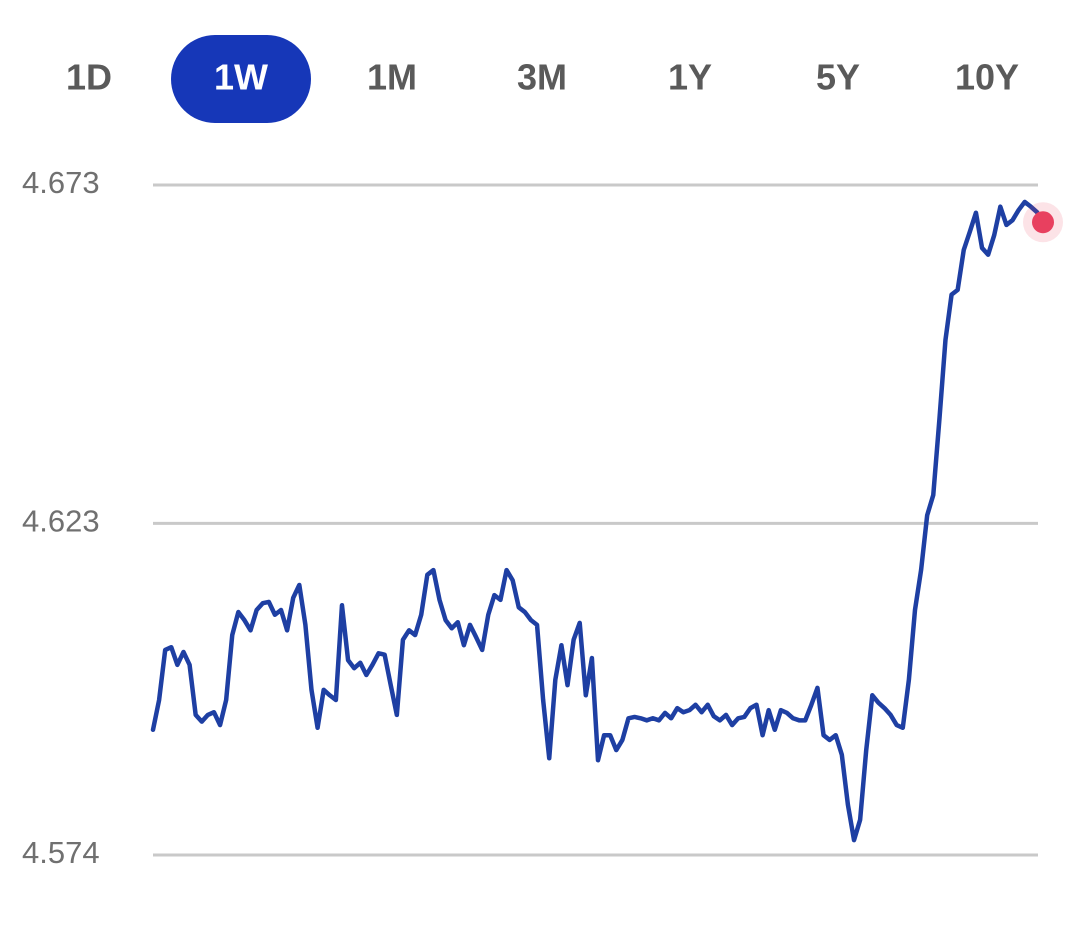  I want to click on last-point, so click(1043, 222).